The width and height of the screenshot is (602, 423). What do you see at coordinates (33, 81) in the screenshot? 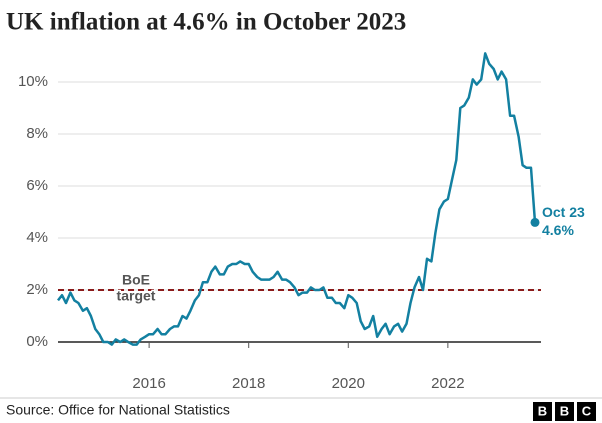
I see `y-tick-label: 10%` at bounding box center [33, 81].